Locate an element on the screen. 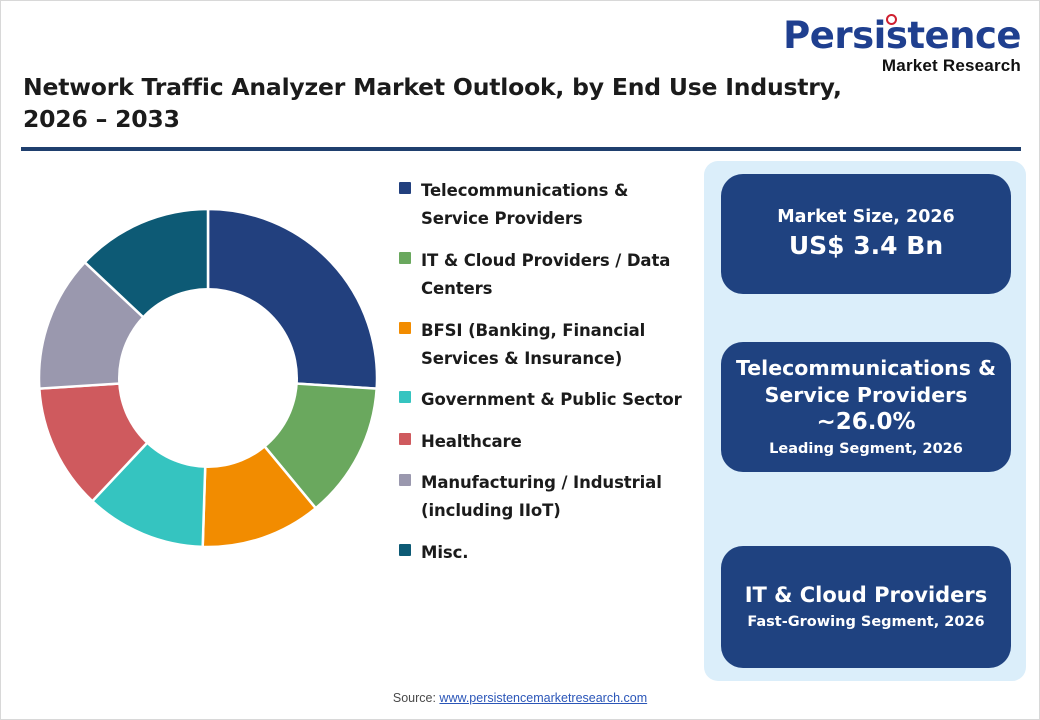 This screenshot has height=720, width=1040. leading-segment-share: ~26.0% is located at coordinates (866, 422).